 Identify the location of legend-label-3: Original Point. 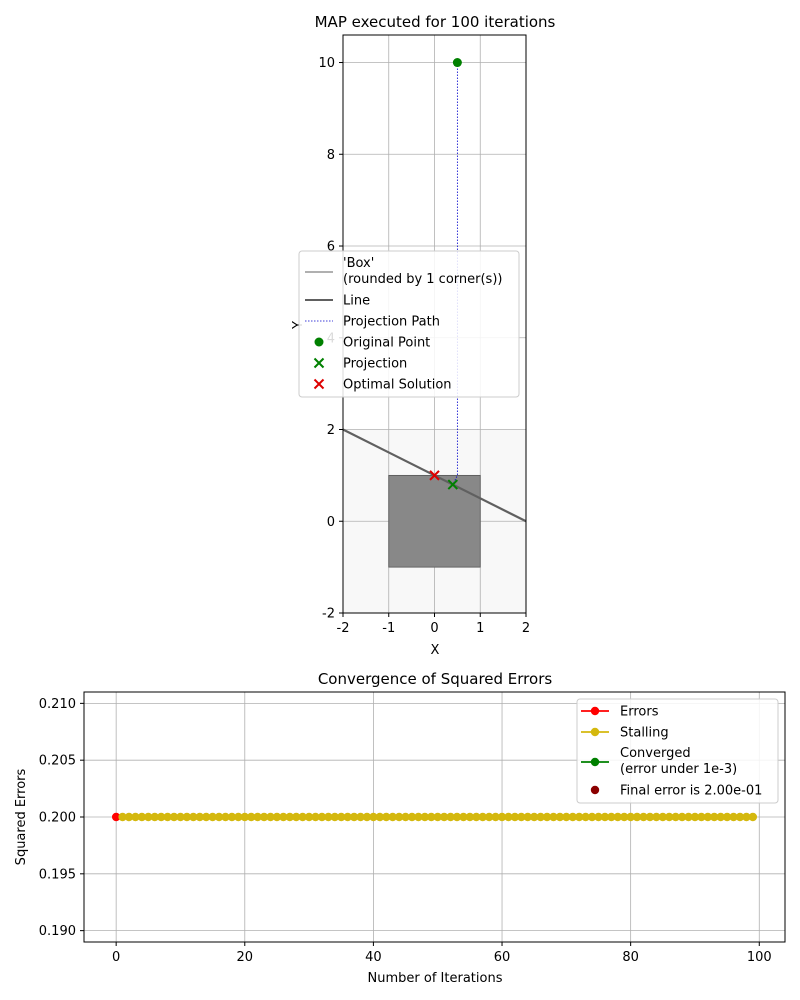
(386, 343).